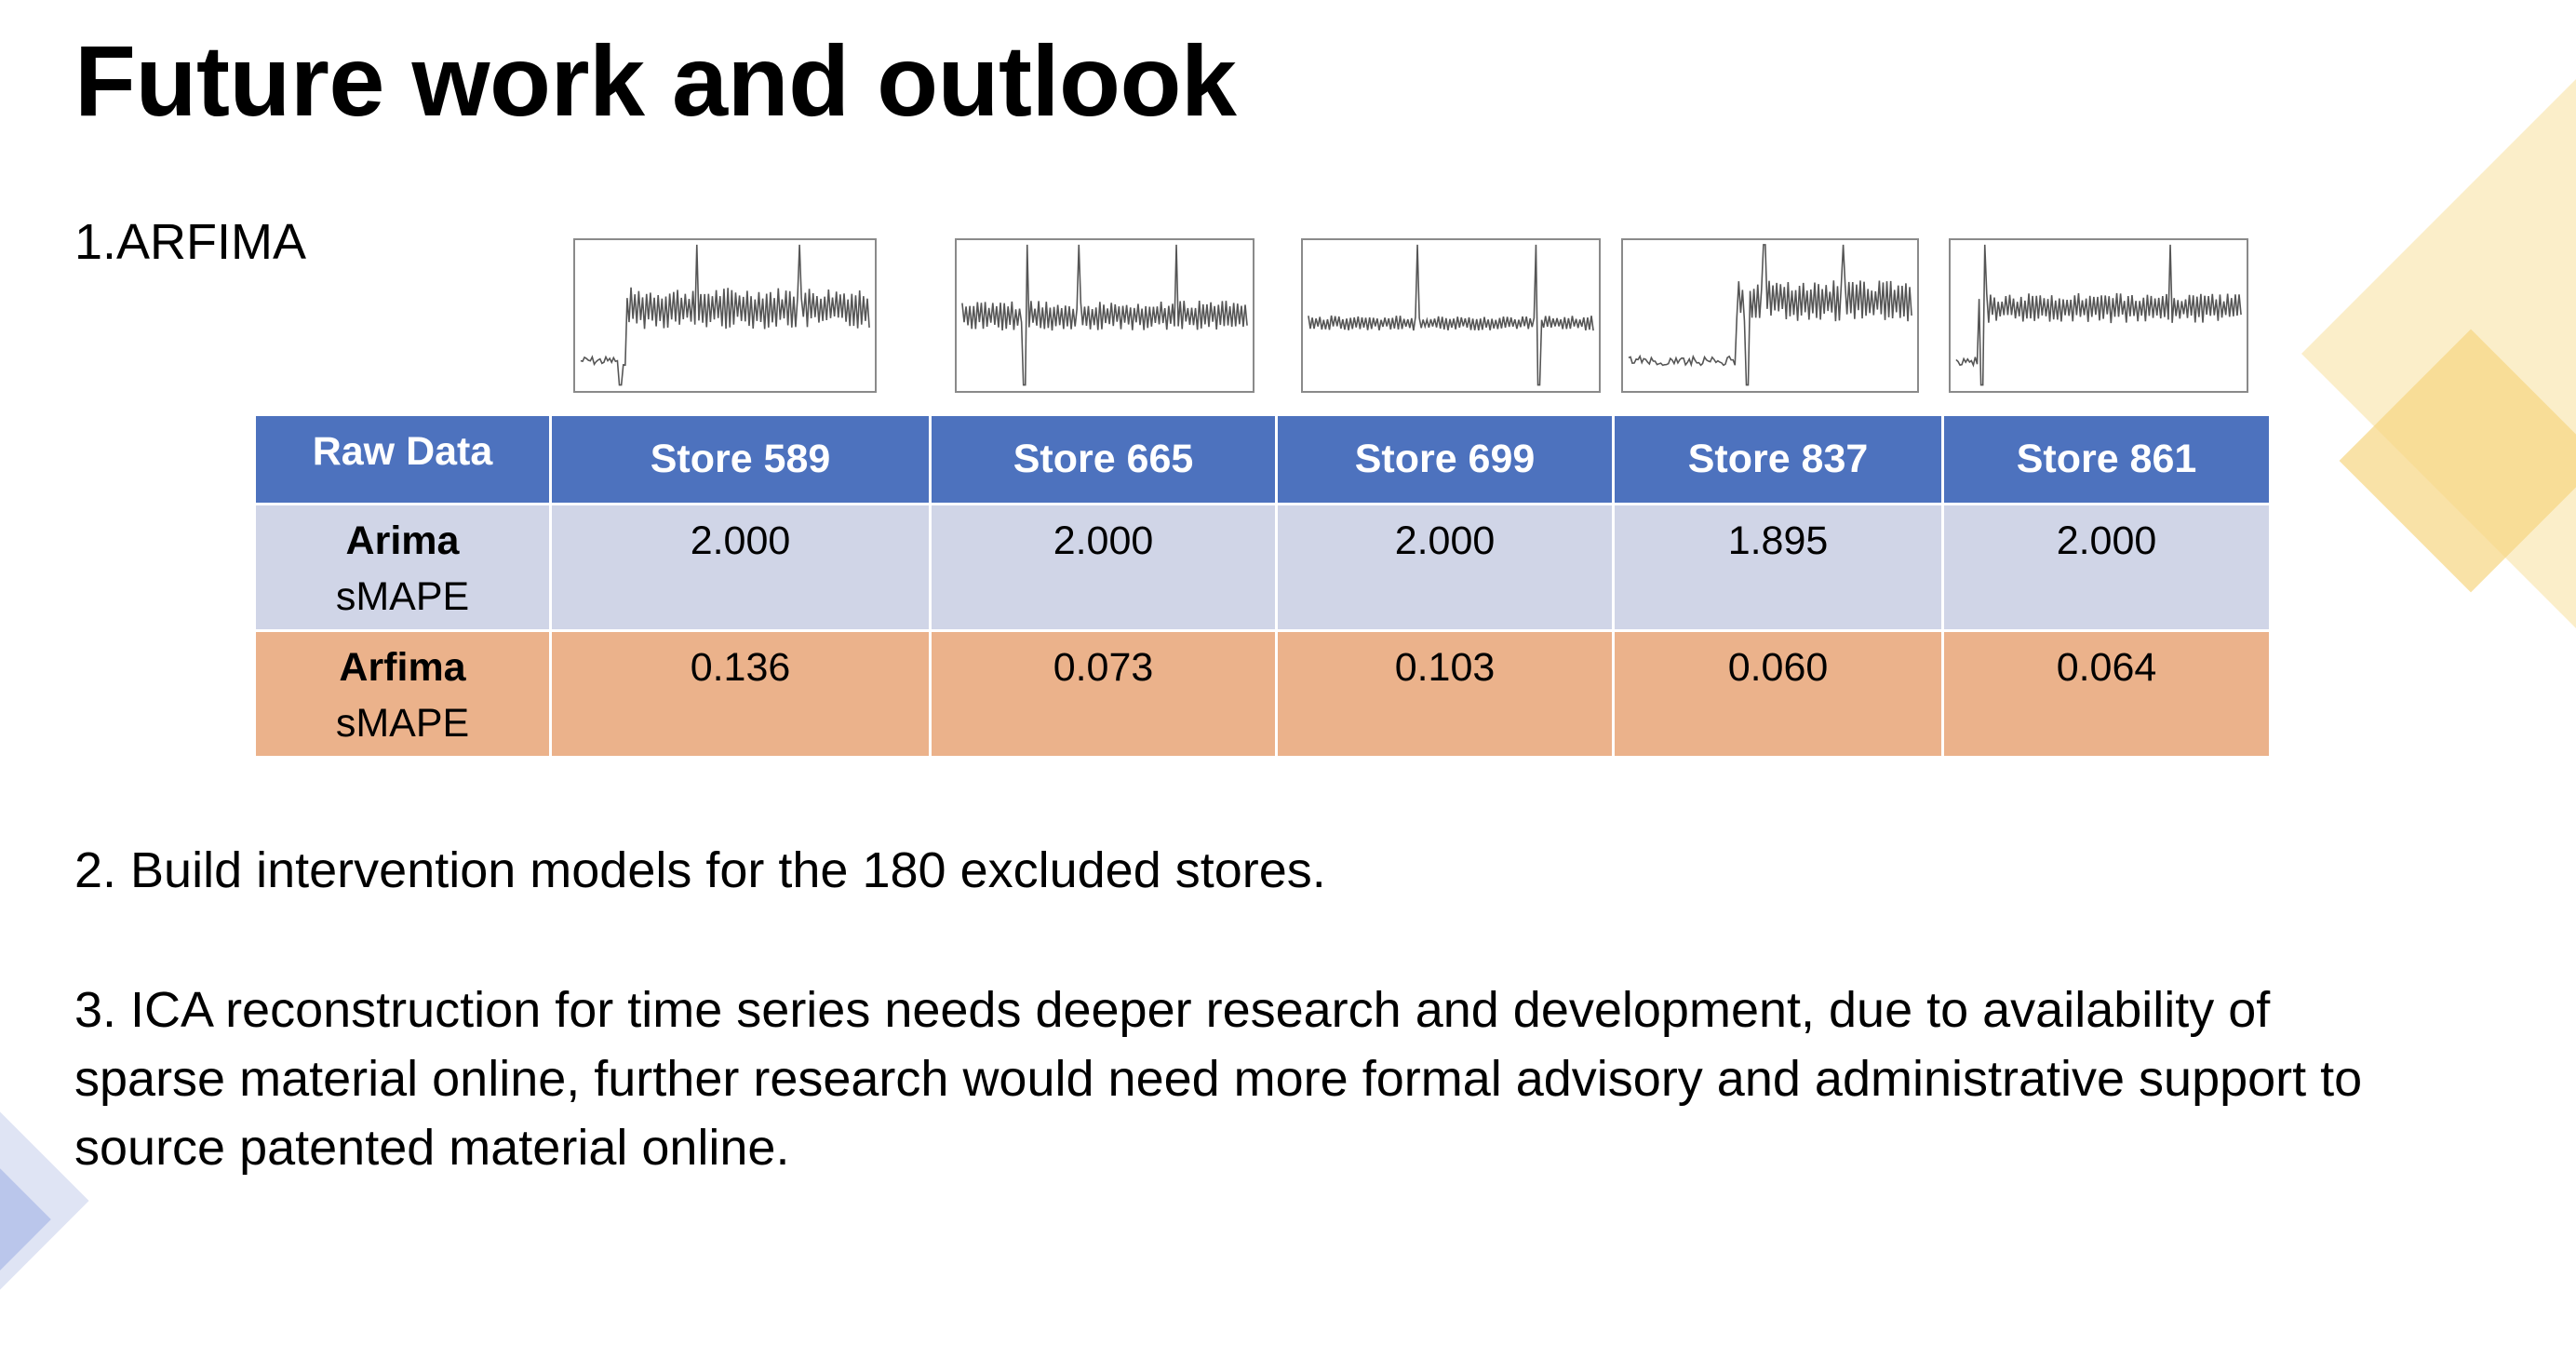 This screenshot has width=2576, height=1346. Describe the element at coordinates (1778, 459) in the screenshot. I see `header-cell: Store 837` at that location.